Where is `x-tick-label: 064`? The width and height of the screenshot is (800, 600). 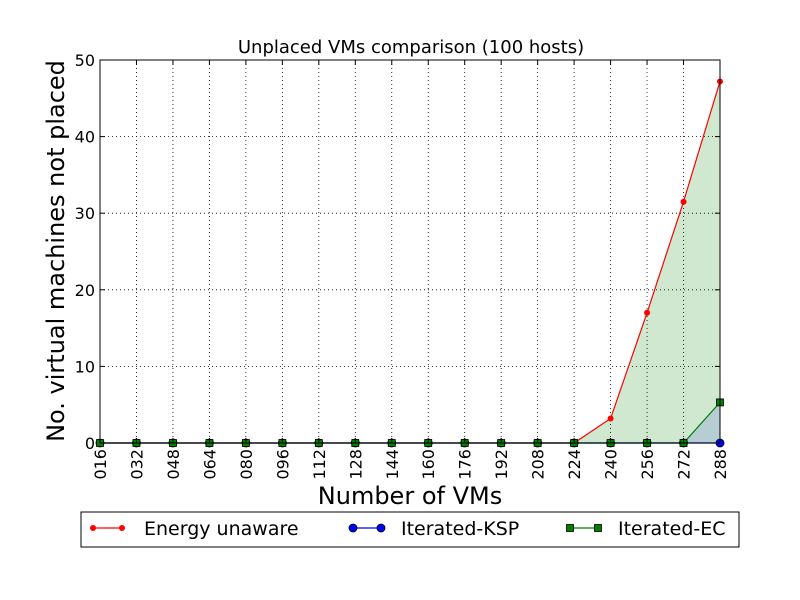 x-tick-label: 064 is located at coordinates (209, 464).